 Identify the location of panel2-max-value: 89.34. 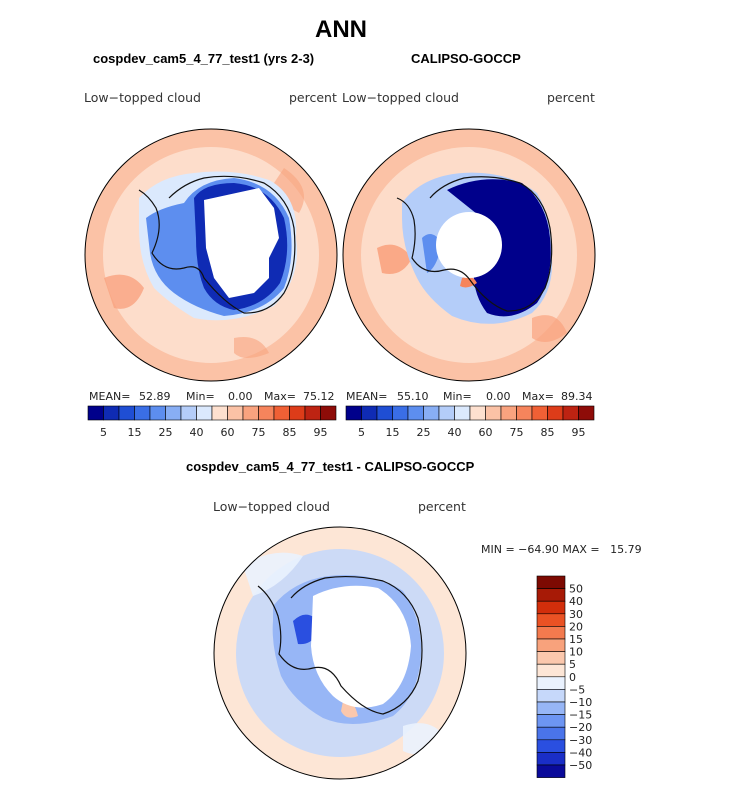
(577, 396).